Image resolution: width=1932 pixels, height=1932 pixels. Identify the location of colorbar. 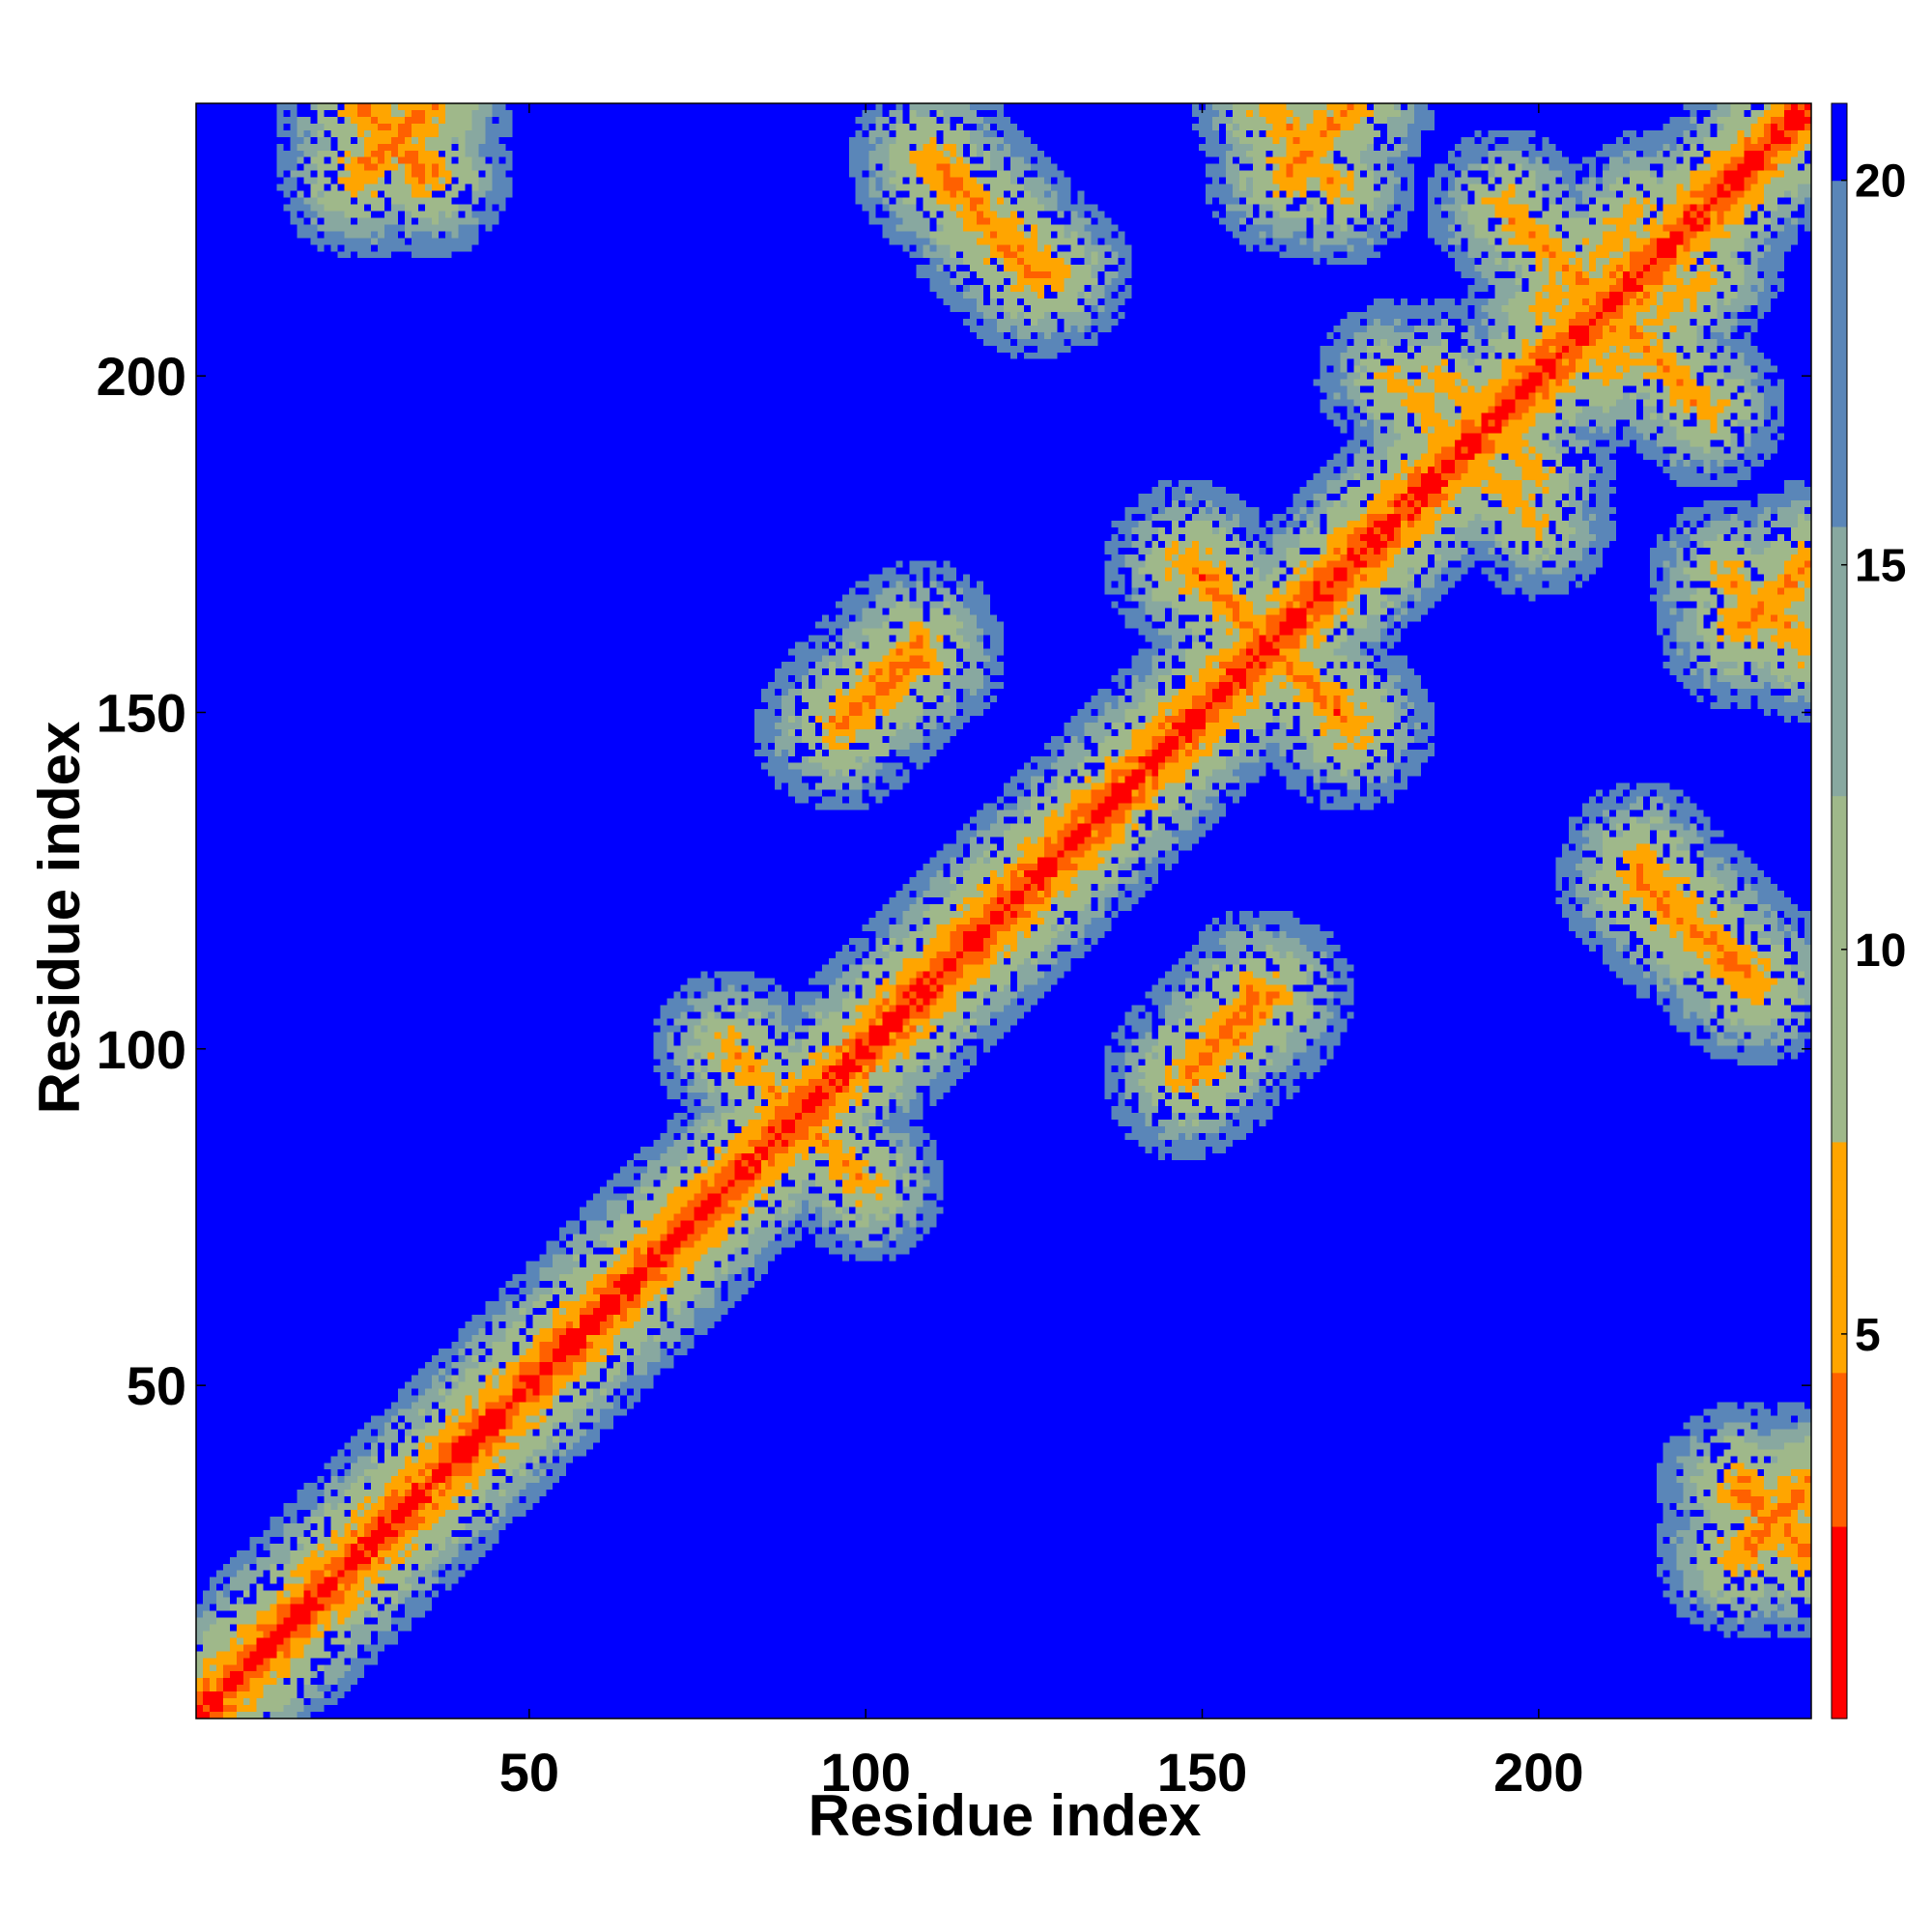
(1839, 910).